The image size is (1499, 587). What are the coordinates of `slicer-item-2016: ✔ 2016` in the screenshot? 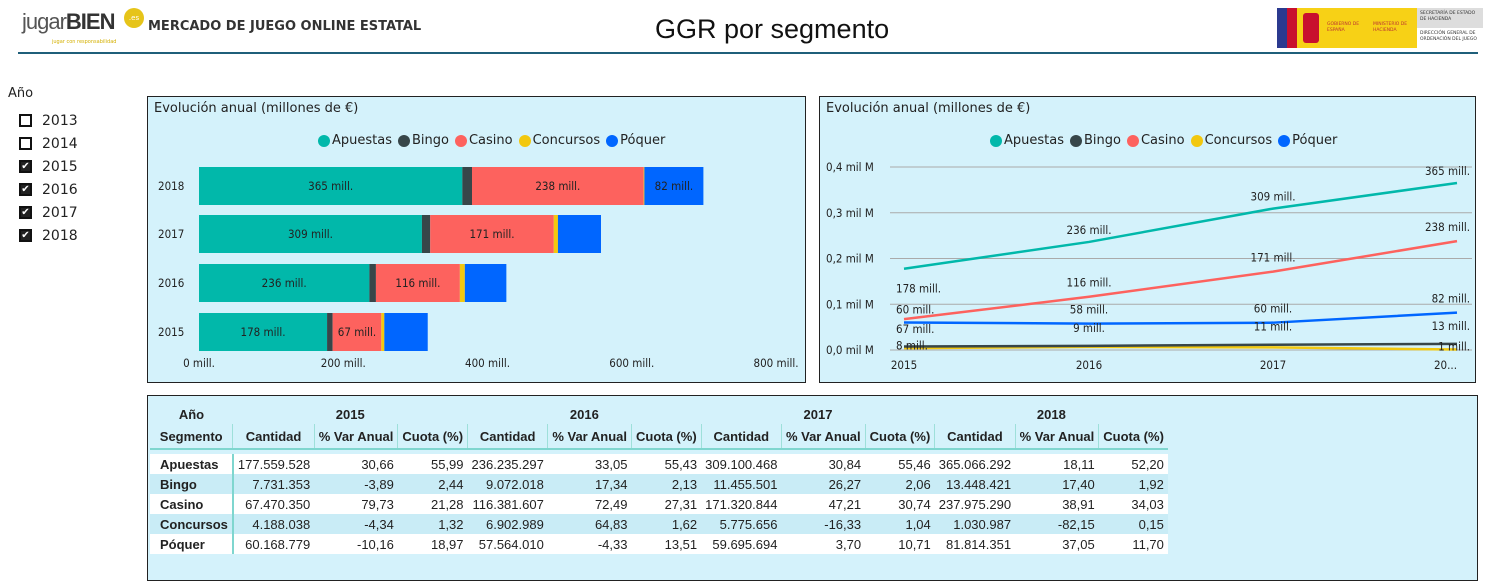 It's located at (43, 189).